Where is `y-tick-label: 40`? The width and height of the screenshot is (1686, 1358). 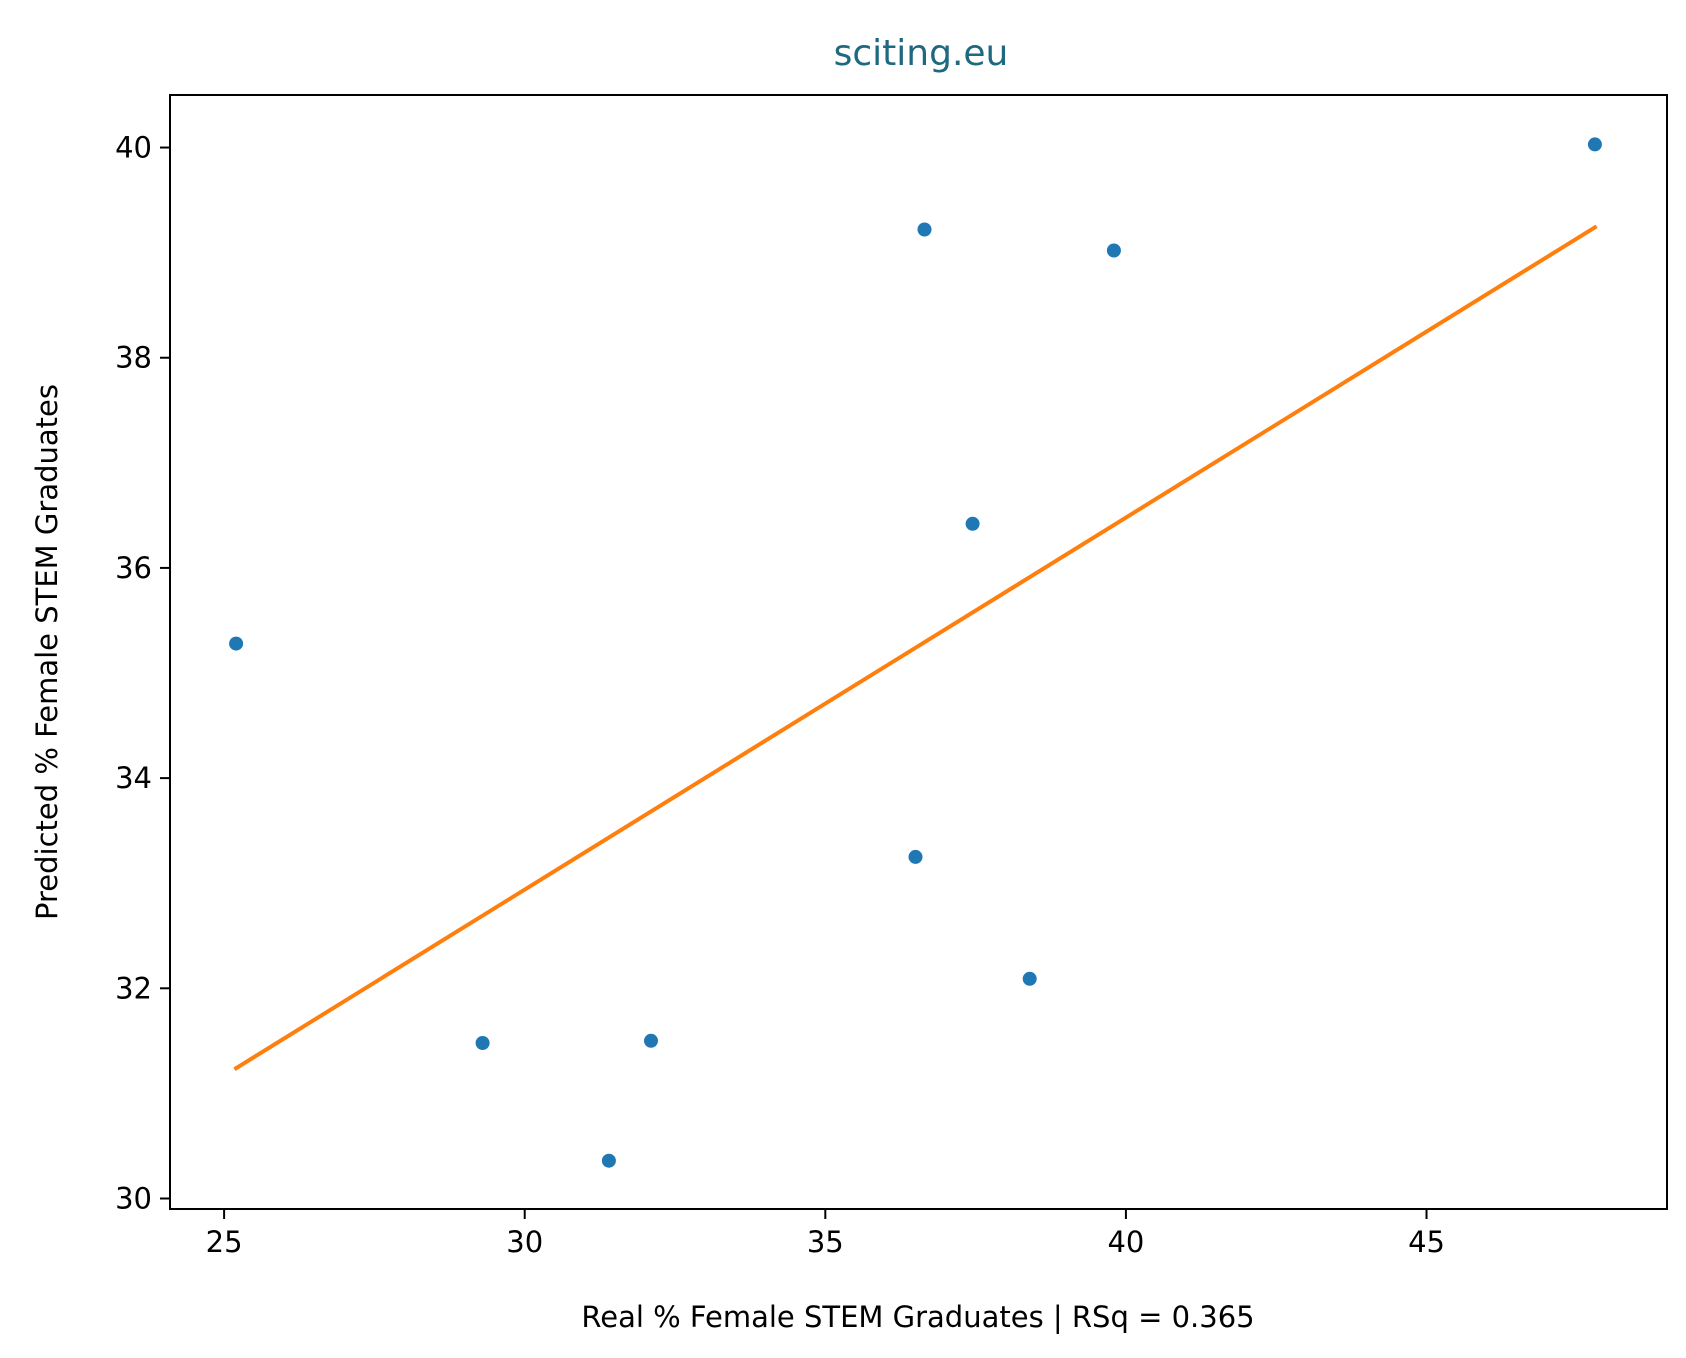
y-tick-label: 40 is located at coordinates (133, 148).